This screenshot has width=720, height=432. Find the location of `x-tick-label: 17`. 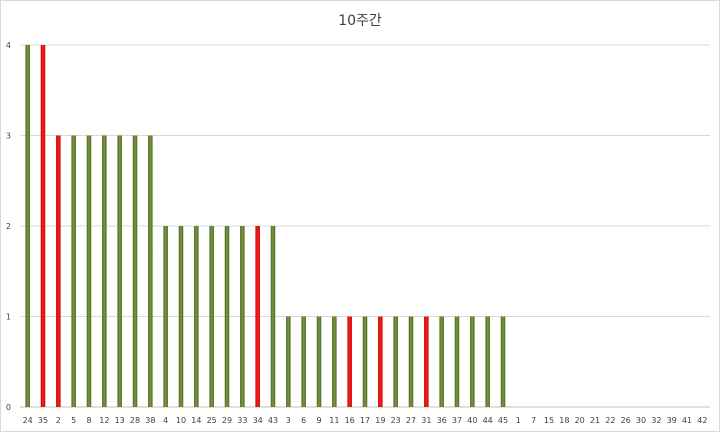

x-tick-label: 17 is located at coordinates (365, 420).